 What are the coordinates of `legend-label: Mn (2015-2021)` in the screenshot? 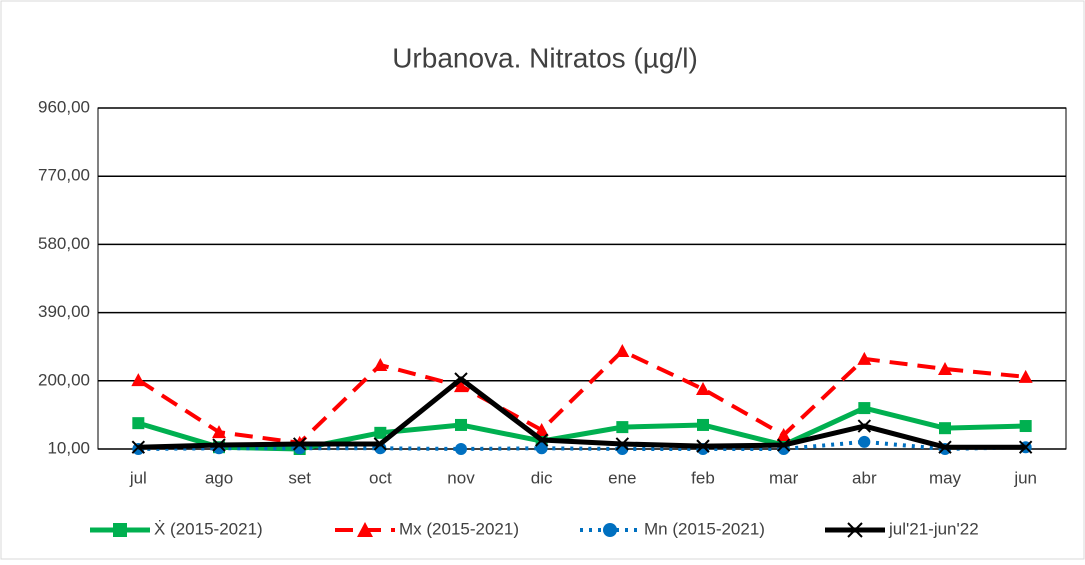 It's located at (704, 528).